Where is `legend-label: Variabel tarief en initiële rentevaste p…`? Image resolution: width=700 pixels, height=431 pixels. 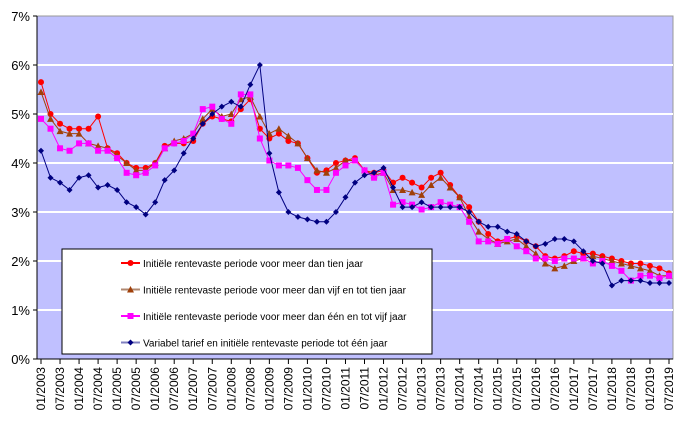 legend-label: Variabel tarief en initiële rentevaste p… is located at coordinates (265, 344).